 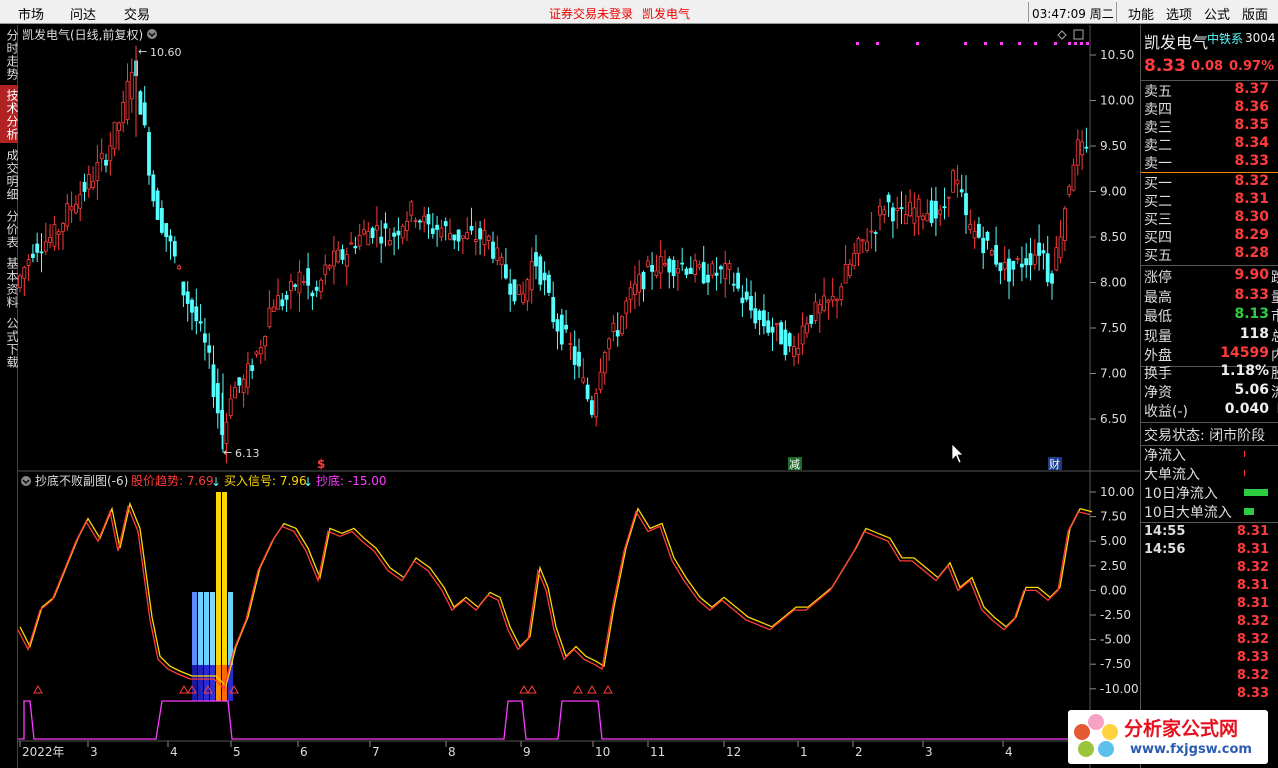 I want to click on stat-item-label: 涨停, so click(x=1158, y=278).